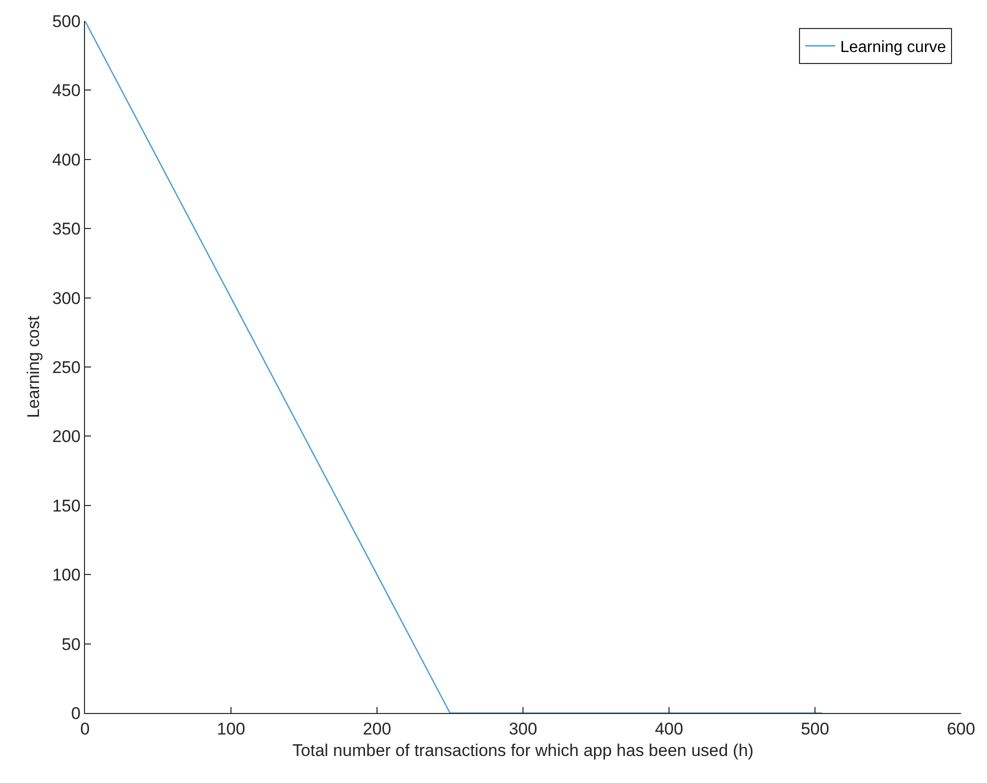  Describe the element at coordinates (377, 728) in the screenshot. I see `x-tick-label: 200` at that location.